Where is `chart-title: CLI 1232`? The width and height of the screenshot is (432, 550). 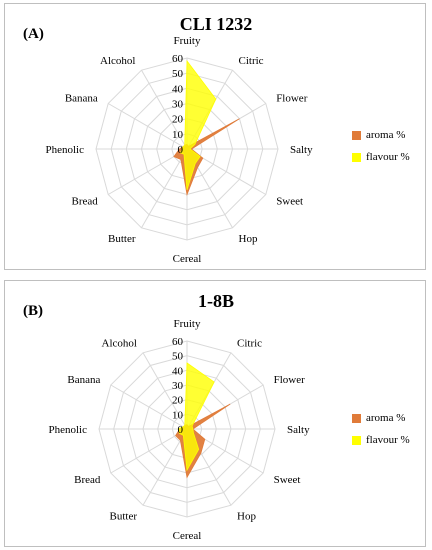
chart-title: CLI 1232 is located at coordinates (216, 24).